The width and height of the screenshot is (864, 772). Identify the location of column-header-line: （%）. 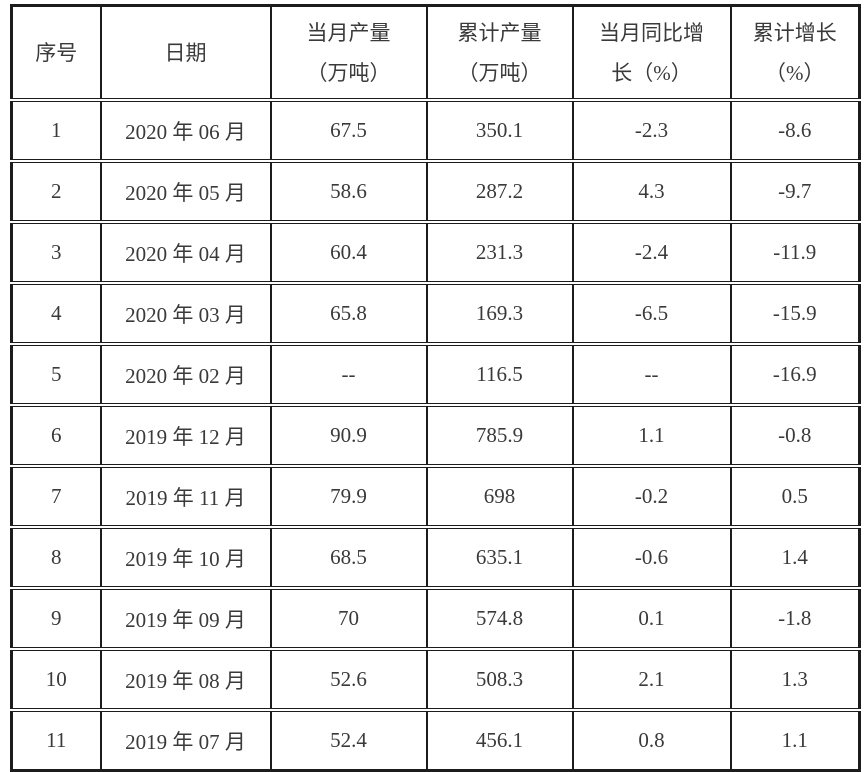
(795, 72).